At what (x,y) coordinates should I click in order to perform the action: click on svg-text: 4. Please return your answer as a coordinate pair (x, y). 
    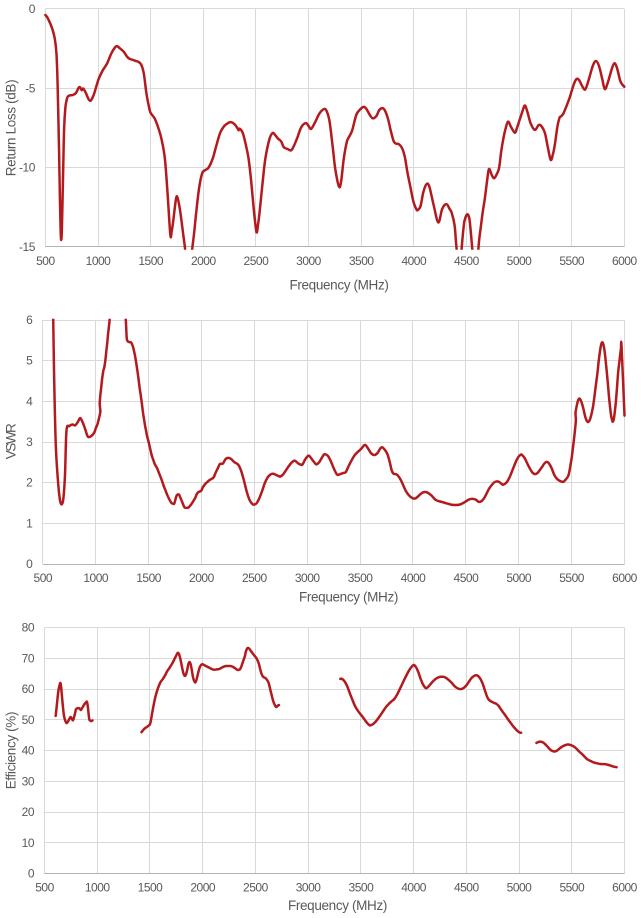
    Looking at the image, I should click on (29, 401).